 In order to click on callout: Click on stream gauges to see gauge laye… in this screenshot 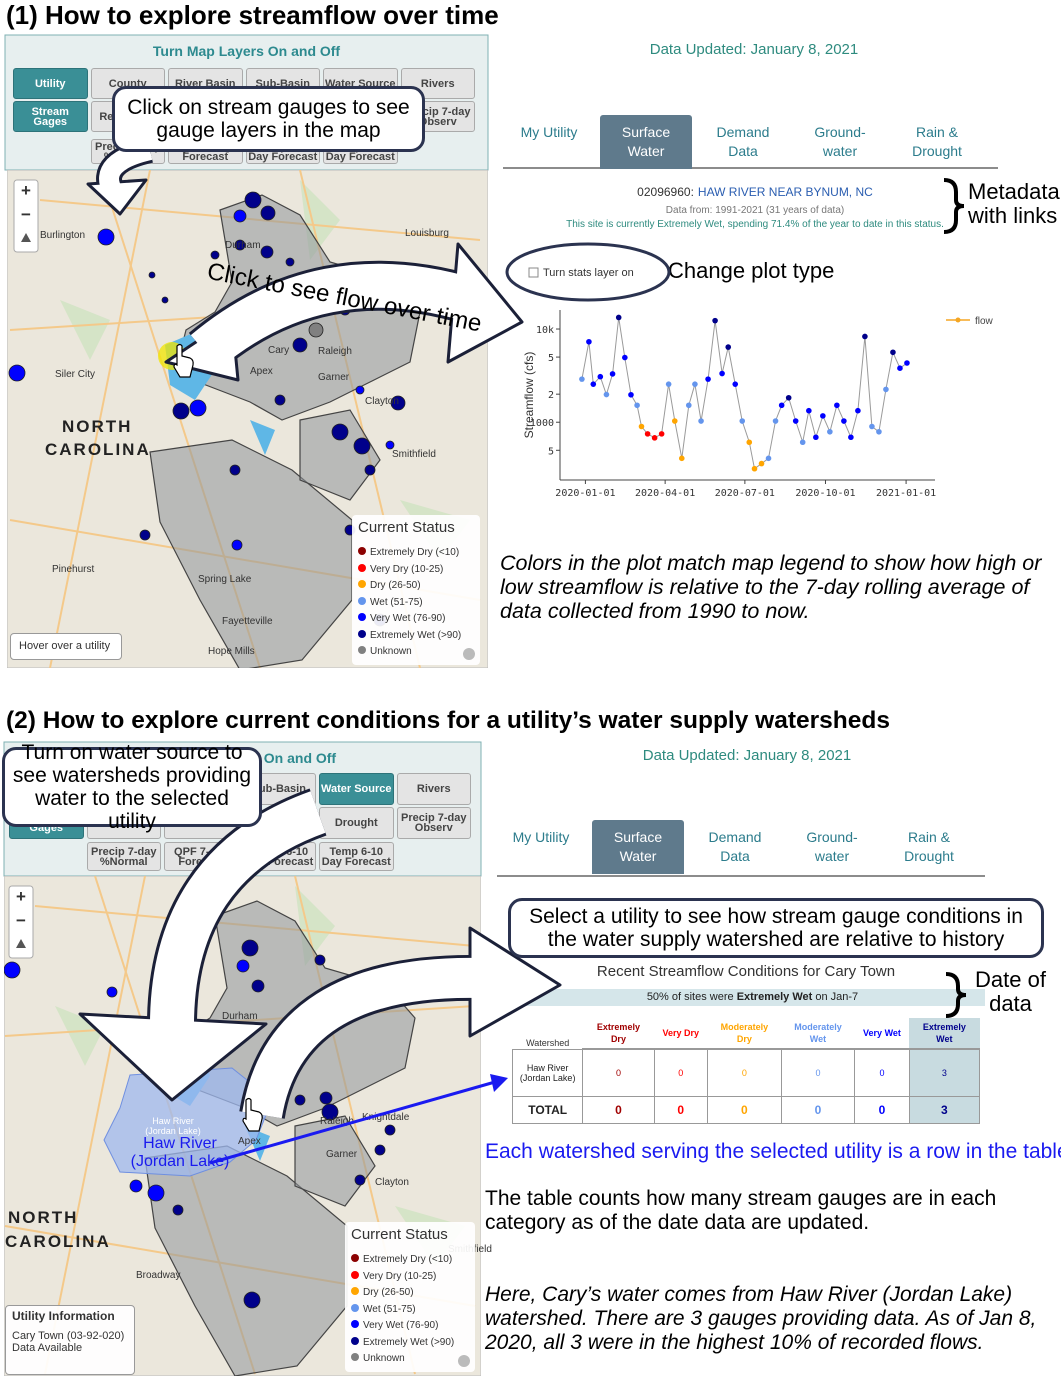, I will do `click(268, 119)`.